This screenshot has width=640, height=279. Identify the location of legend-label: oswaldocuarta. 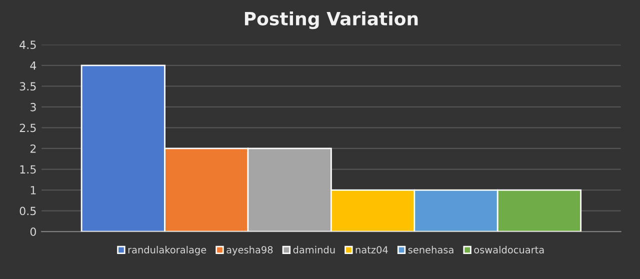
(509, 250).